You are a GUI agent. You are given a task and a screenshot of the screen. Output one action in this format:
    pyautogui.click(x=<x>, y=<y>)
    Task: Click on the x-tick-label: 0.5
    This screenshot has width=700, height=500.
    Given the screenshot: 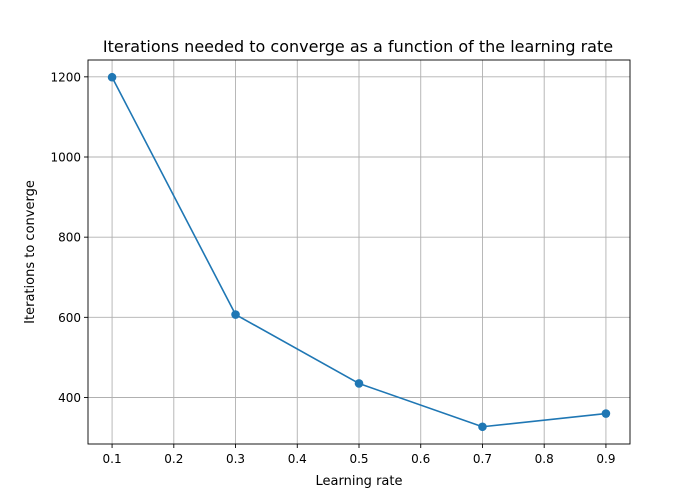 What is the action you would take?
    pyautogui.click(x=358, y=459)
    